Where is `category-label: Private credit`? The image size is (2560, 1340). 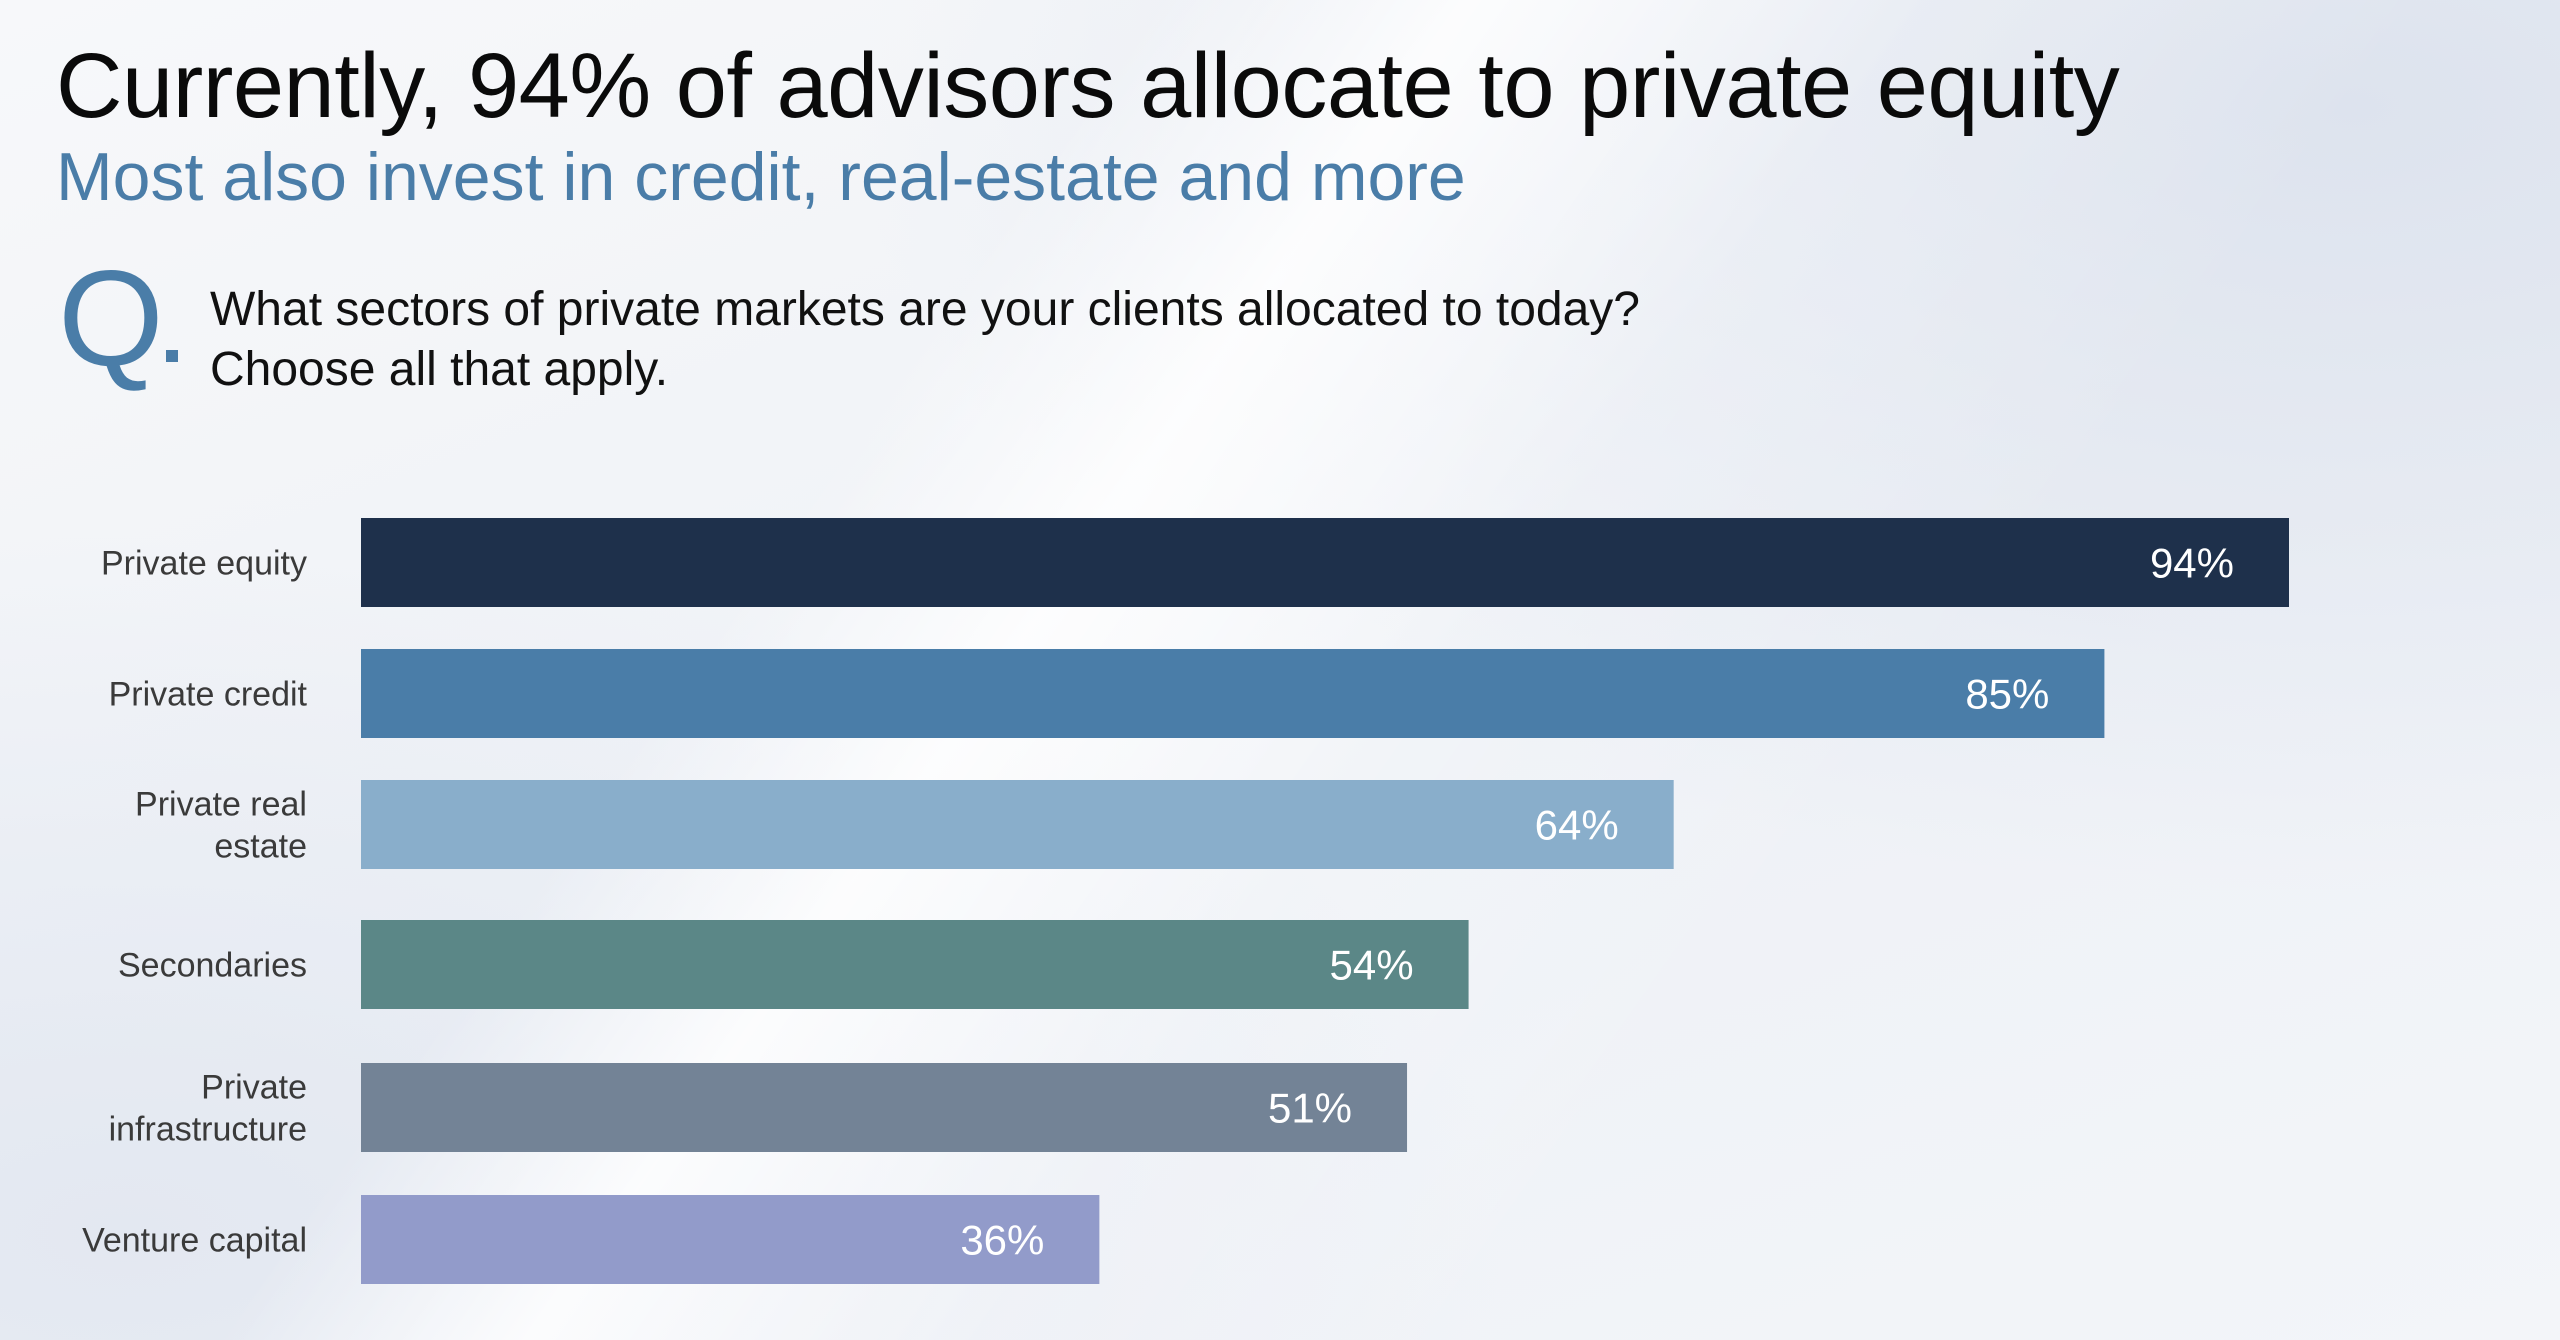
category-label: Private credit is located at coordinates (208, 695).